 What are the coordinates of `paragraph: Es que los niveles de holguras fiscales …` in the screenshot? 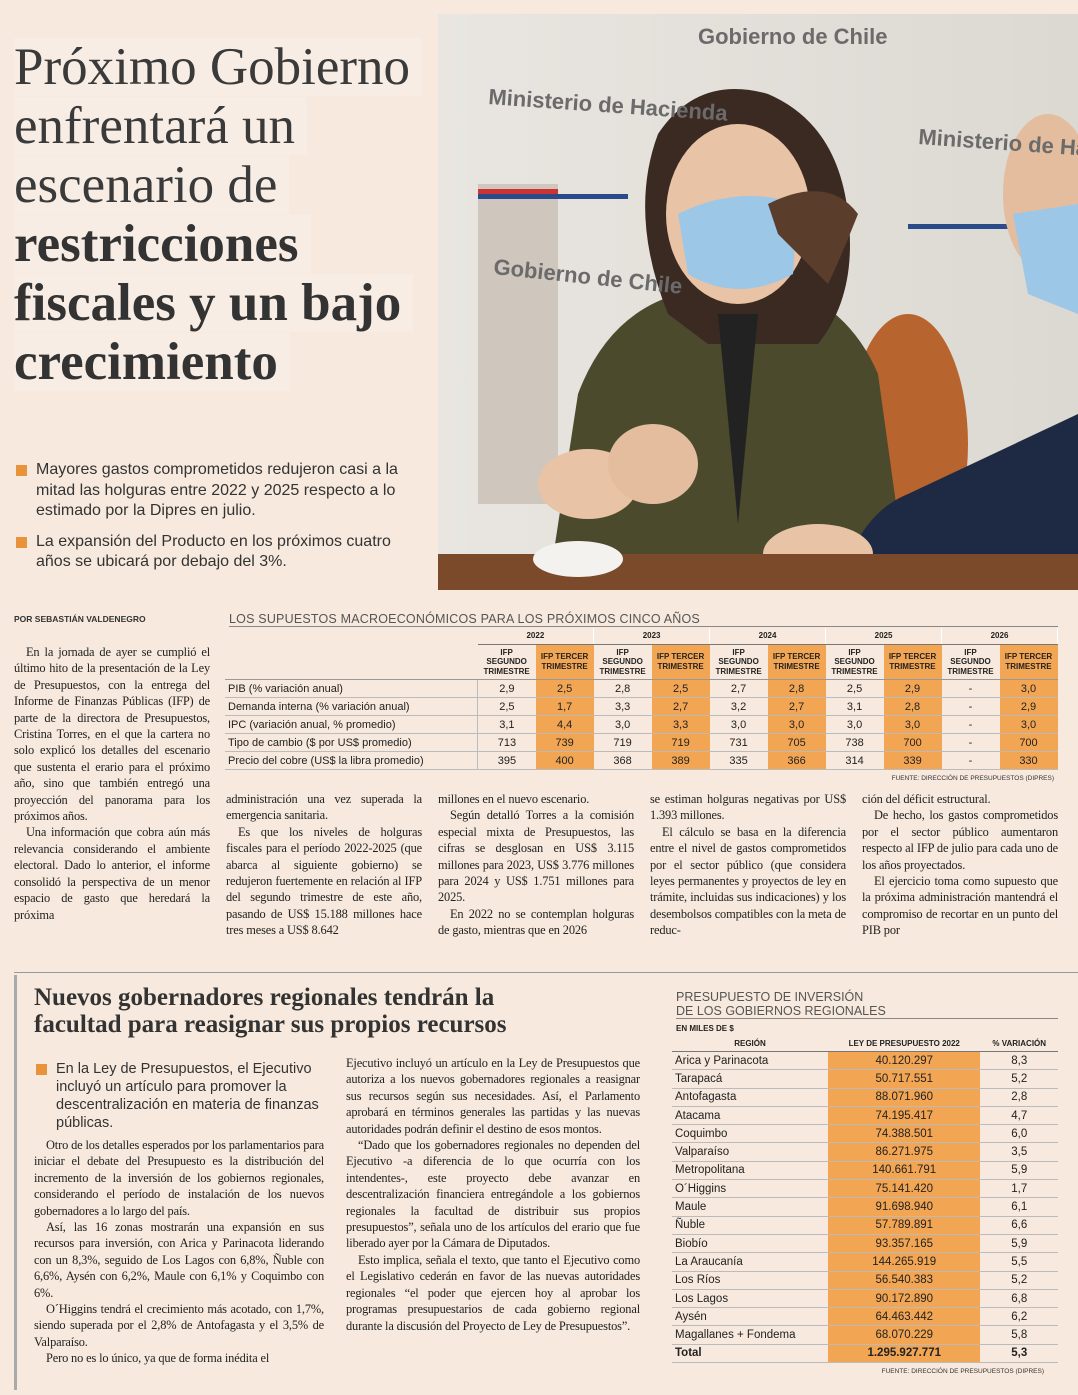 It's located at (324, 881).